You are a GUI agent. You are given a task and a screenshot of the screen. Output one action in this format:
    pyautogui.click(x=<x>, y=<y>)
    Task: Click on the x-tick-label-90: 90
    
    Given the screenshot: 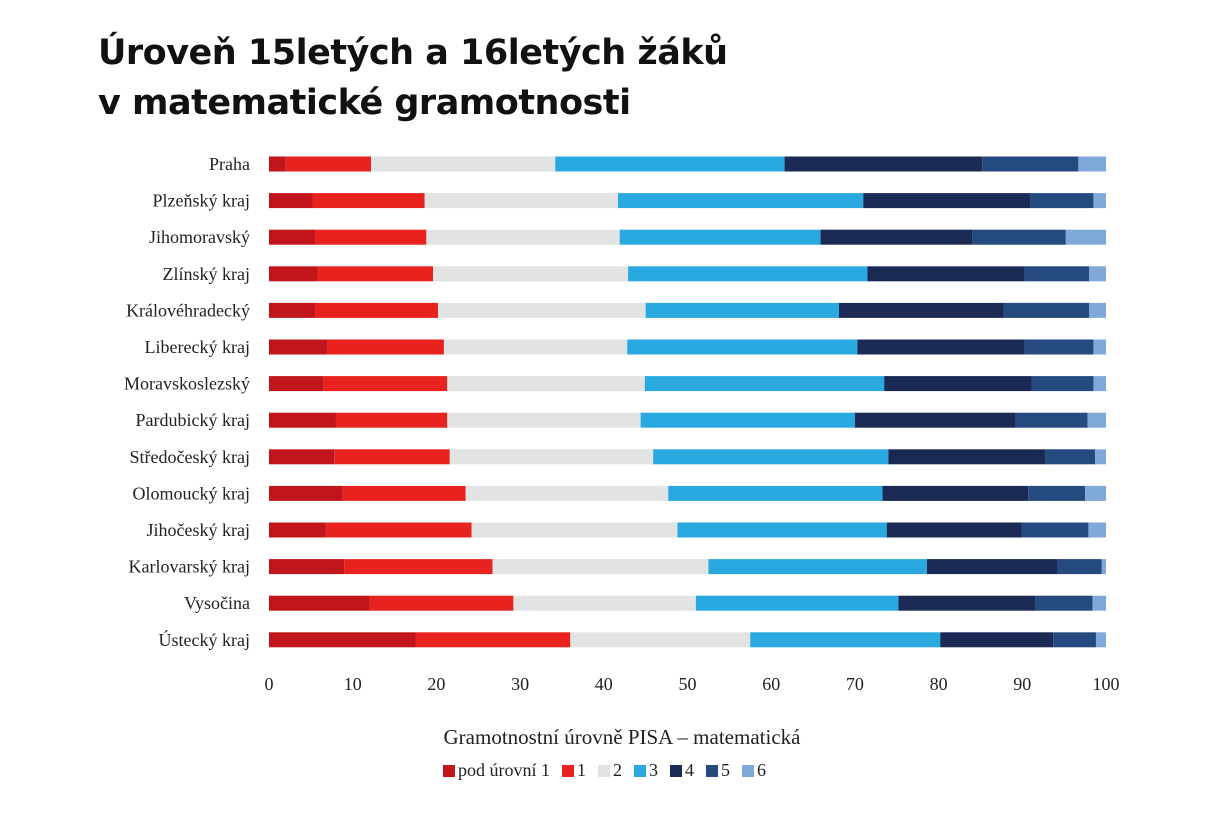 What is the action you would take?
    pyautogui.click(x=1022, y=684)
    